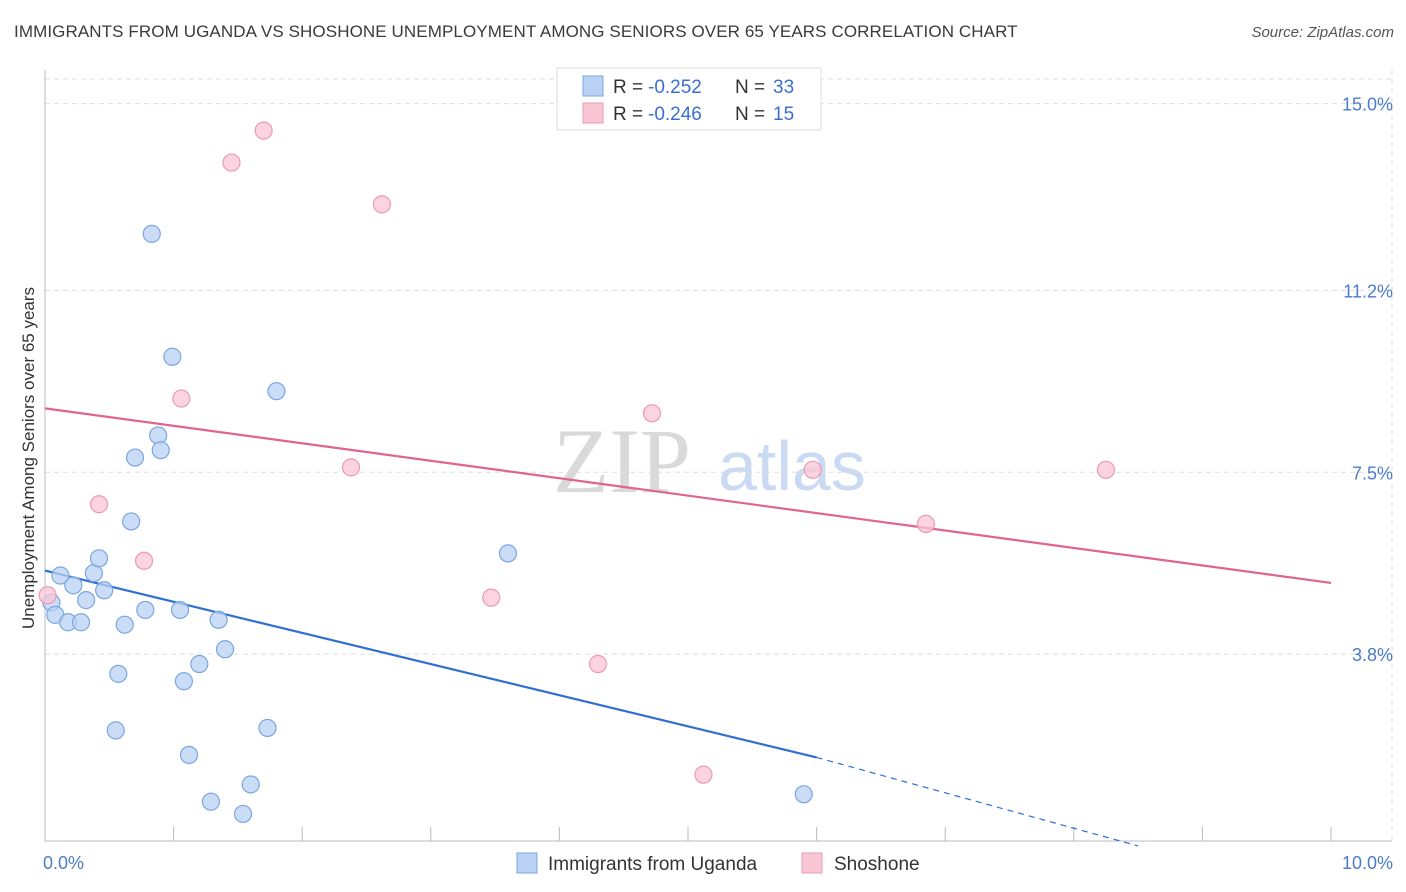 The image size is (1406, 892). I want to click on legend-r-label-uganda: R =, so click(628, 87).